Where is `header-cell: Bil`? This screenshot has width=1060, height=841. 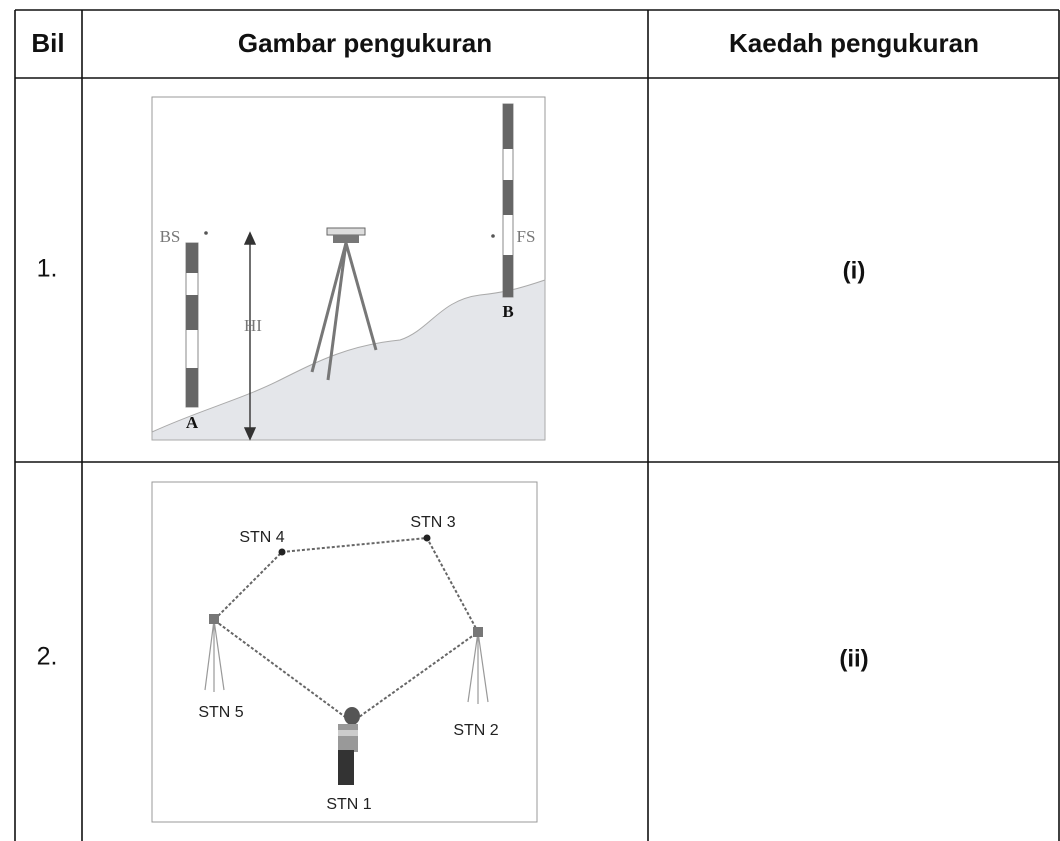 header-cell: Bil is located at coordinates (47, 43).